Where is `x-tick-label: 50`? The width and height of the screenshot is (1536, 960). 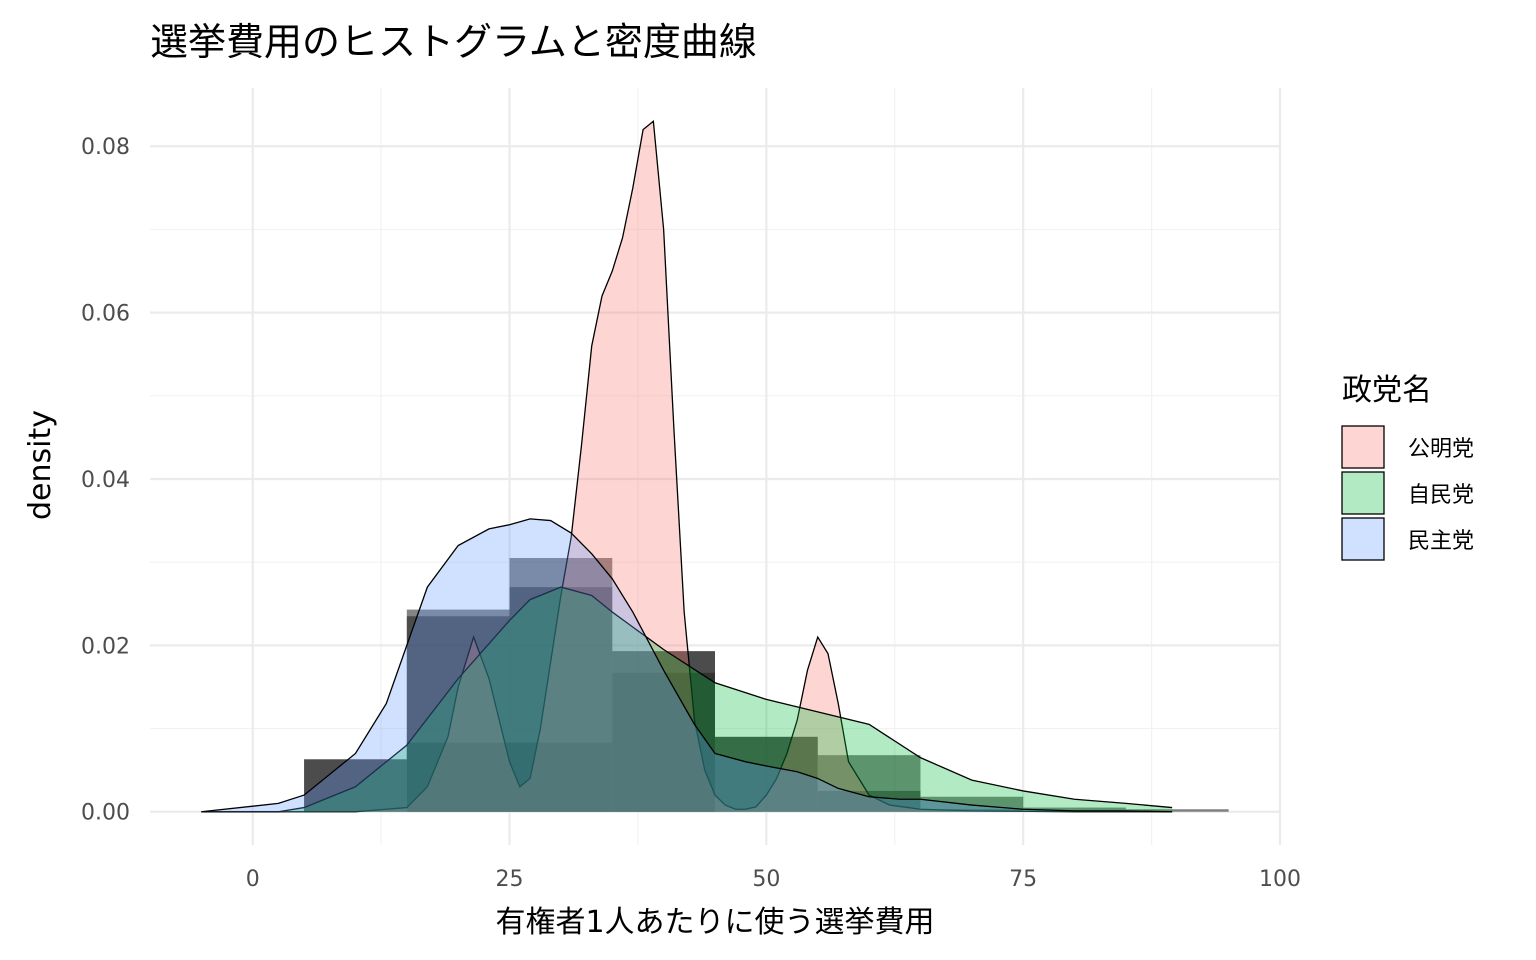 x-tick-label: 50 is located at coordinates (766, 879).